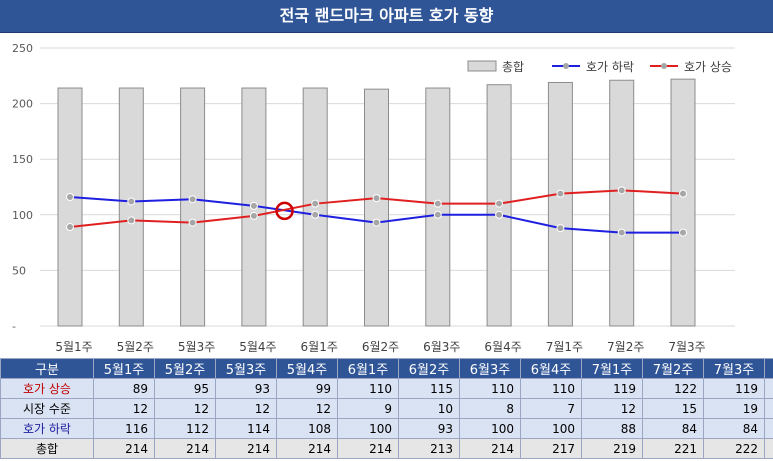 The image size is (773, 461). What do you see at coordinates (185, 388) in the screenshot?
I see `table-cell: 95` at bounding box center [185, 388].